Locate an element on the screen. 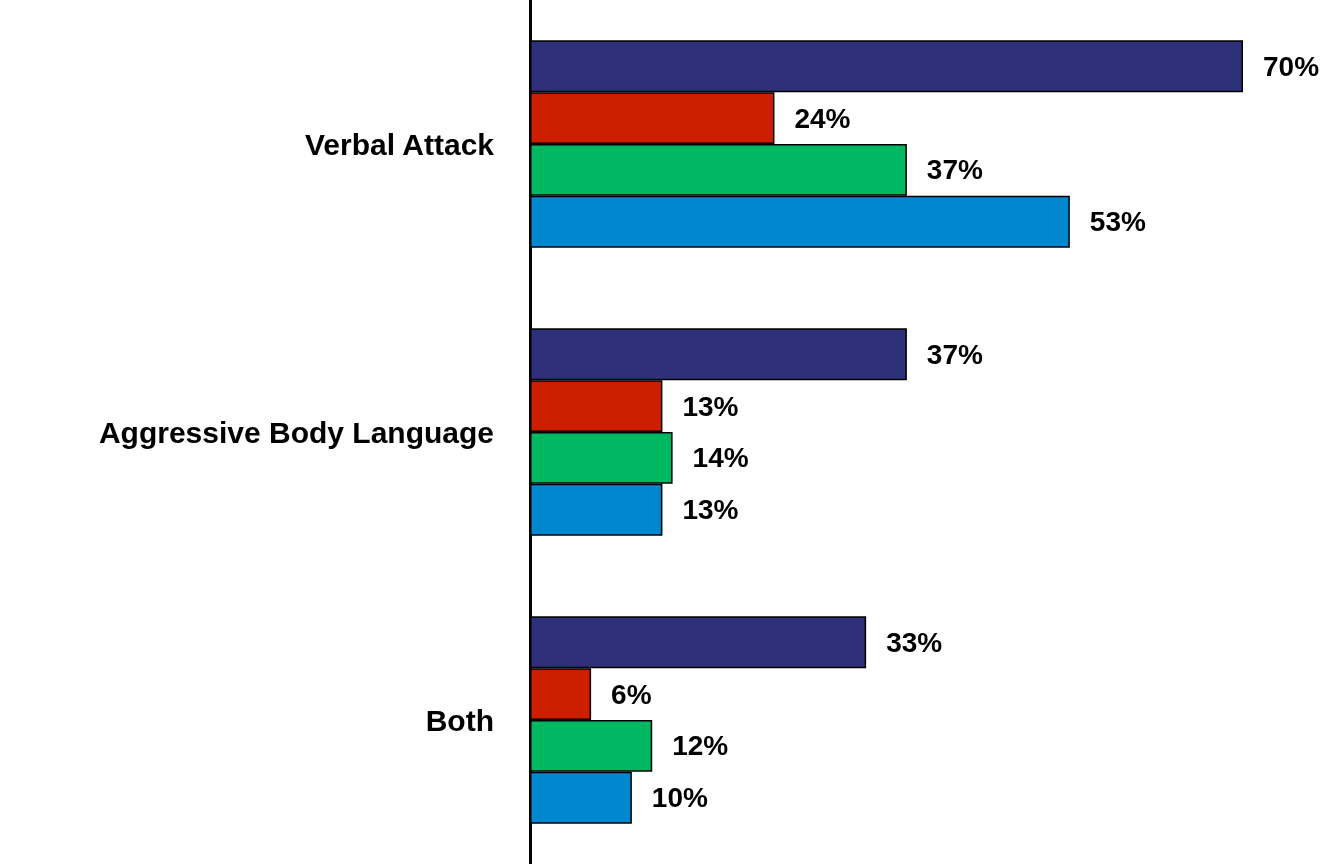  y-tick-label: Verbal Attack is located at coordinates (400, 144).